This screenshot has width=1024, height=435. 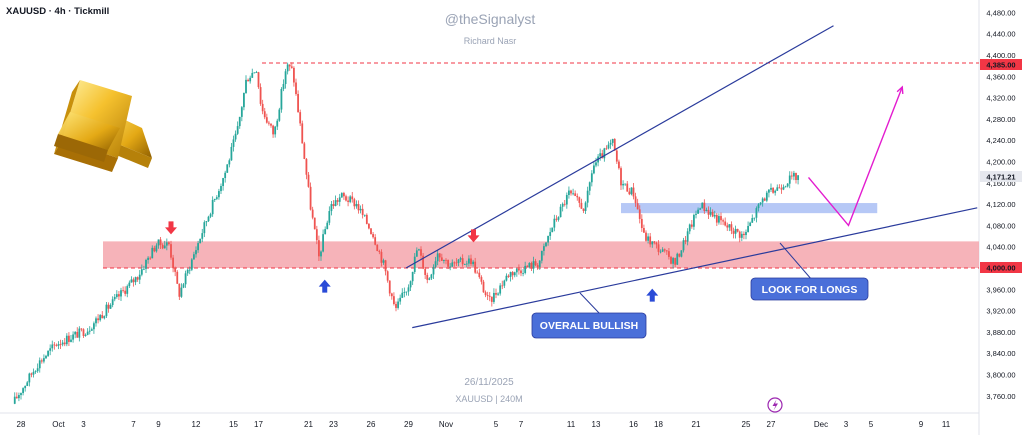 What do you see at coordinates (809, 289) in the screenshot?
I see `look-for-longs-label: LOOK FOR LONGS` at bounding box center [809, 289].